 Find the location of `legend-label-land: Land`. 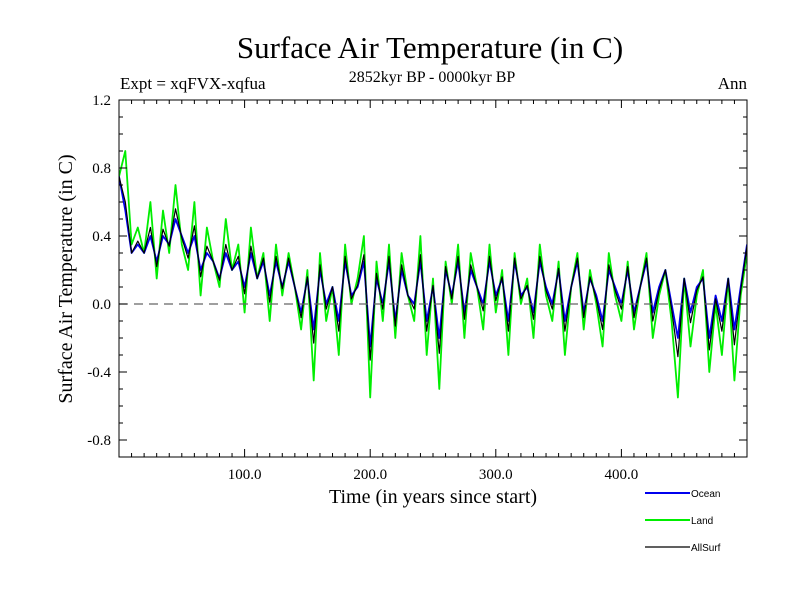

legend-label-land: Land is located at coordinates (702, 521).